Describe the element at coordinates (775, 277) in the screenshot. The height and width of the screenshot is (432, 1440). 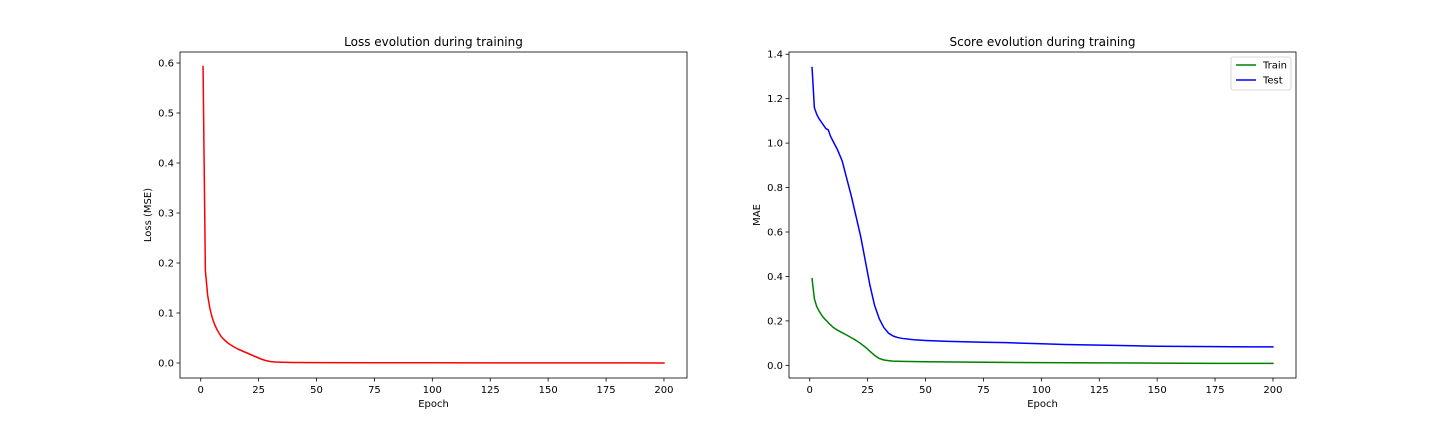
I see `score-y-tick-label: 0.4` at that location.